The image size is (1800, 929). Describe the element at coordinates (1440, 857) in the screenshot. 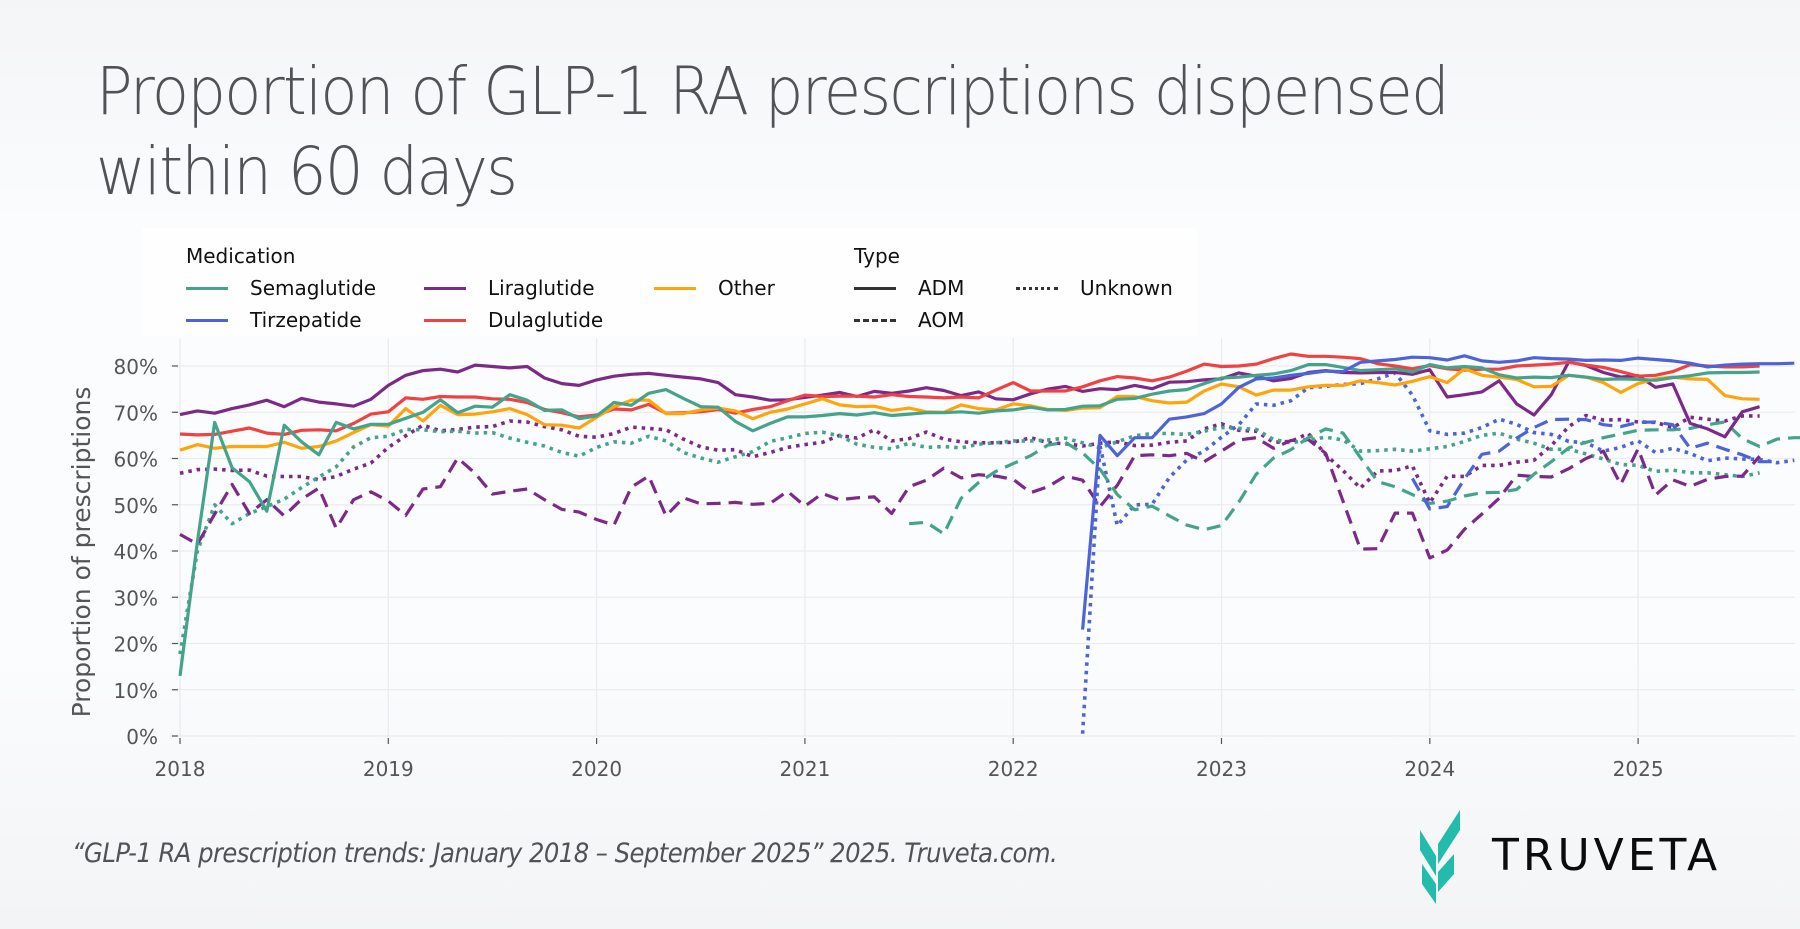

I see `truveta-leaf-icon` at that location.